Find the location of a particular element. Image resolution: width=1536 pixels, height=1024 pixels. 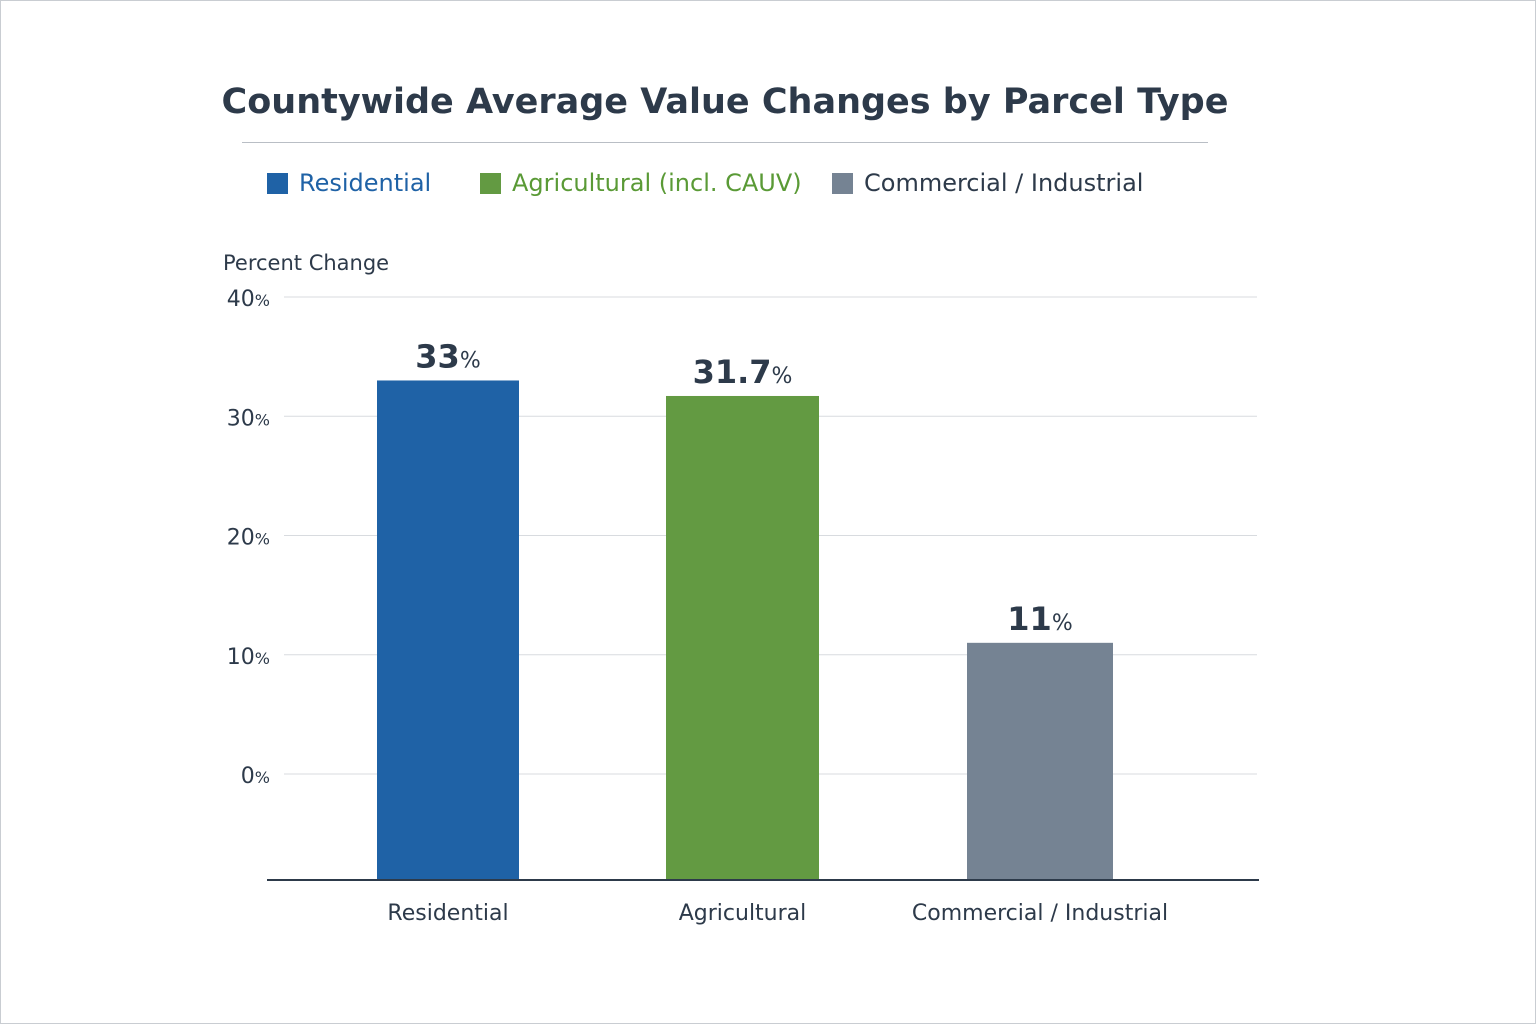

y-tick-label: 10% is located at coordinates (248, 657).